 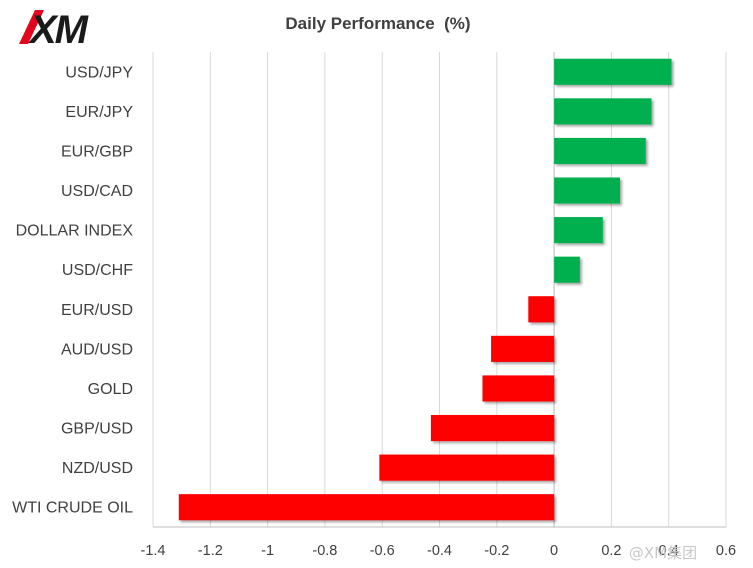 I want to click on tick-label: 0.4, so click(x=669, y=551).